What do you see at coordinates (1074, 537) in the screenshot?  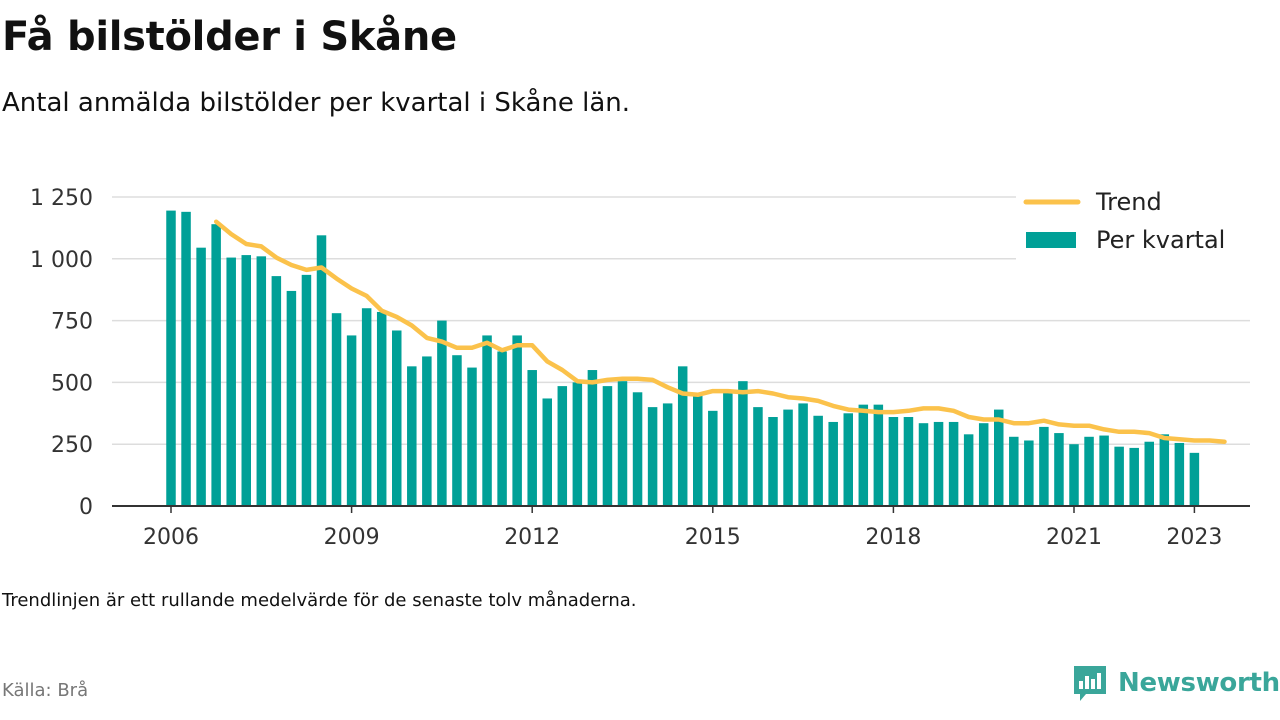 I see `x-tick-label: 2021` at bounding box center [1074, 537].